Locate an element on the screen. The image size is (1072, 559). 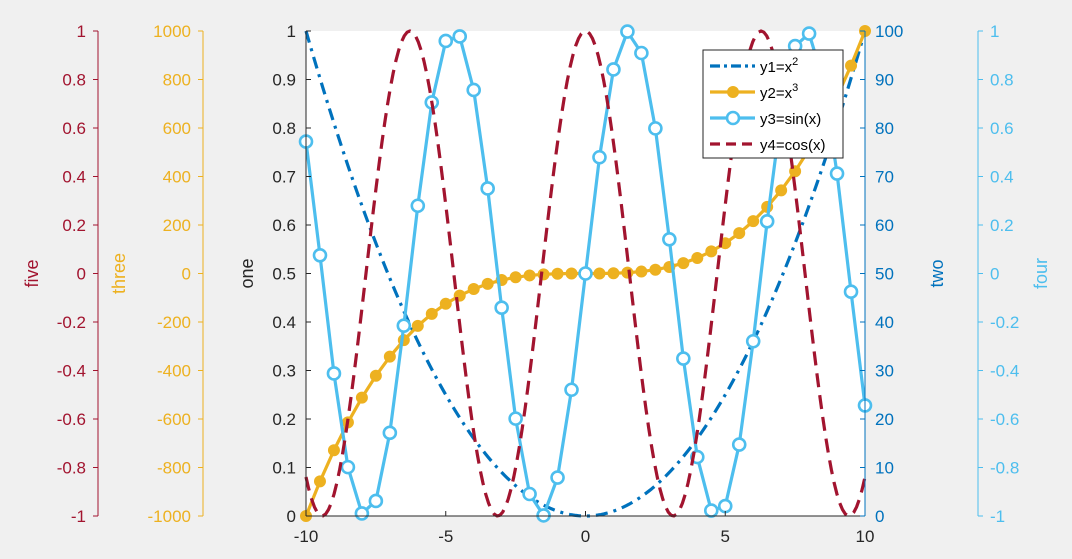
y-tick-label: 800 is located at coordinates (177, 80).